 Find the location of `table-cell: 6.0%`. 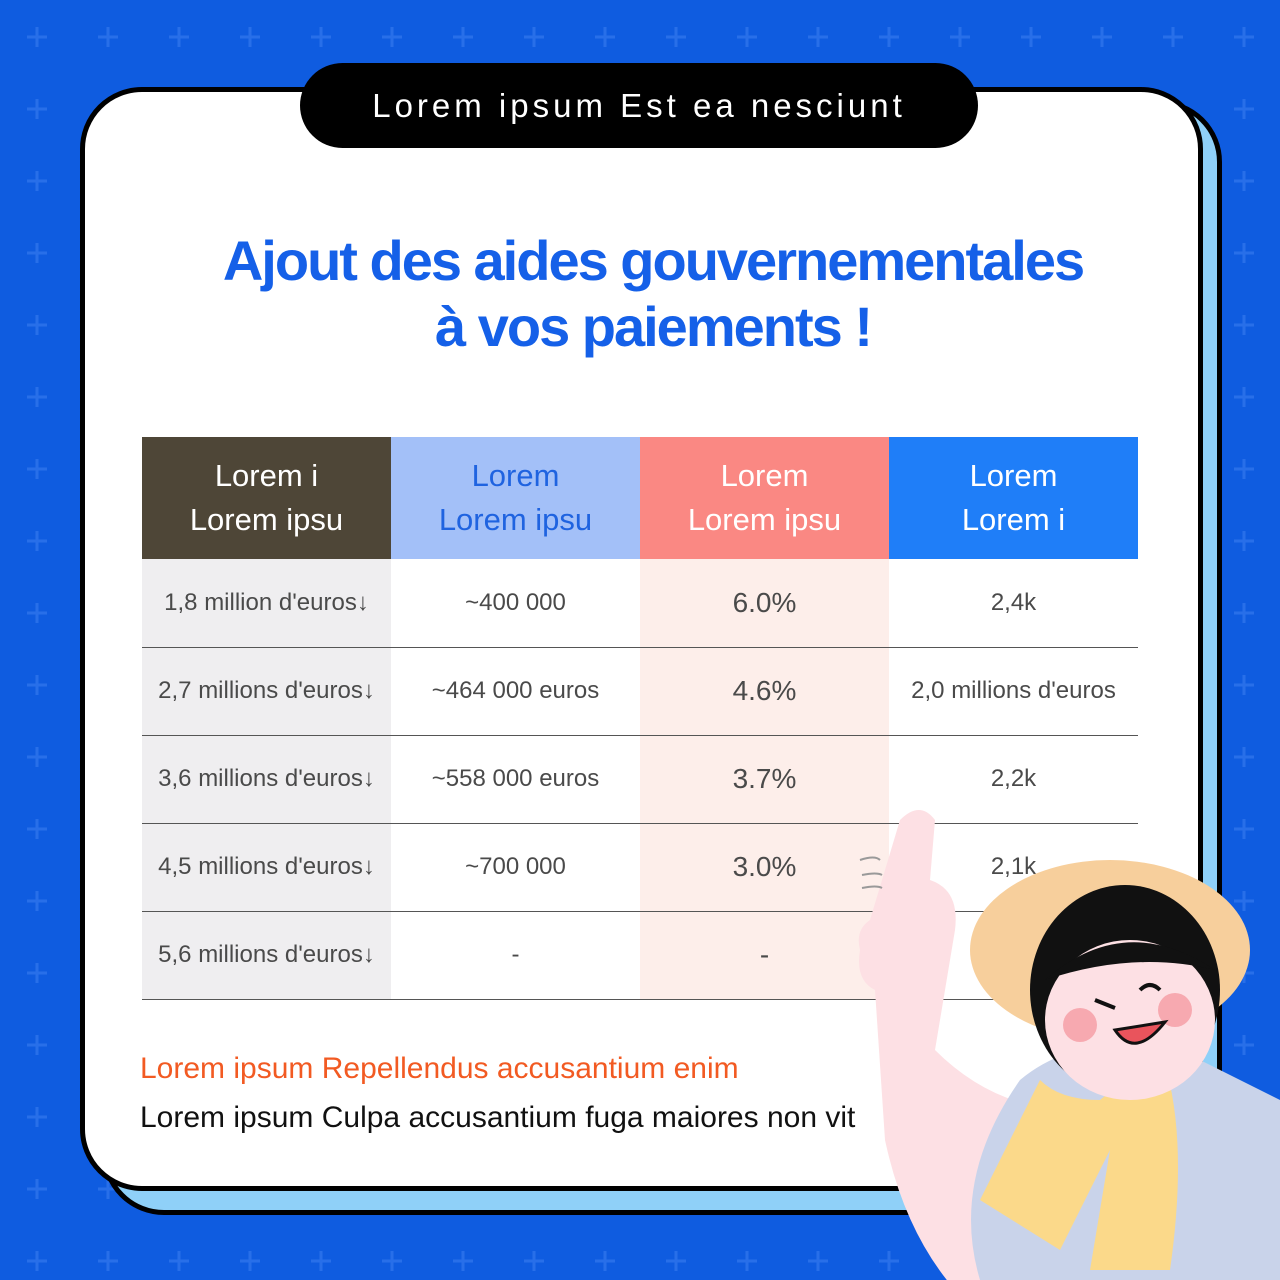

table-cell: 6.0% is located at coordinates (764, 603).